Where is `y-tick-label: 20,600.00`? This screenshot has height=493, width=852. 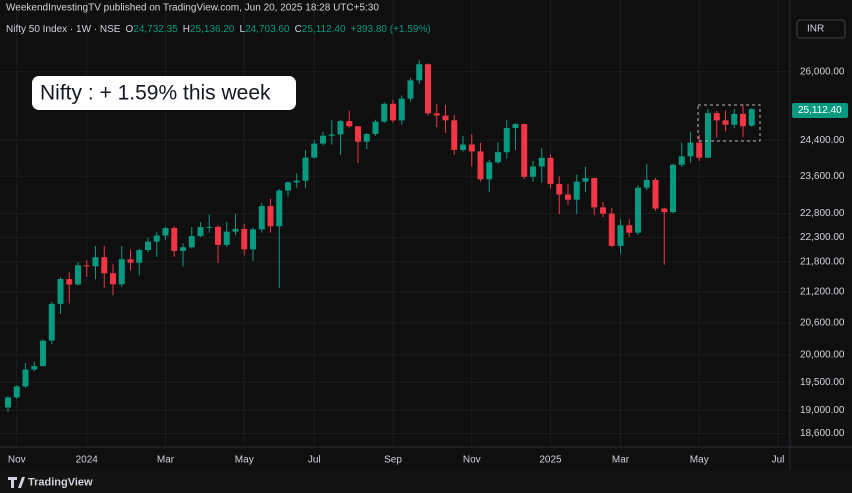 y-tick-label: 20,600.00 is located at coordinates (822, 323).